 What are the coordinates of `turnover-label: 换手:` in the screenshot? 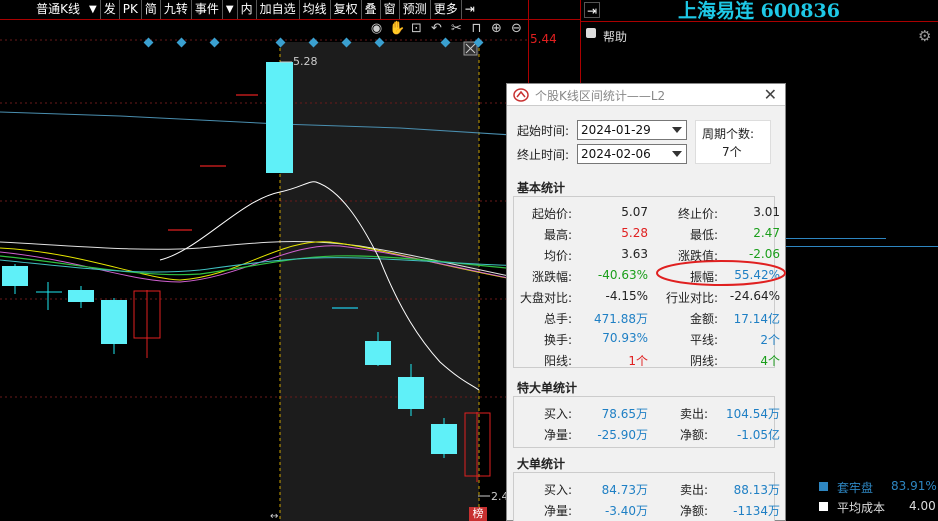 It's located at (557, 340).